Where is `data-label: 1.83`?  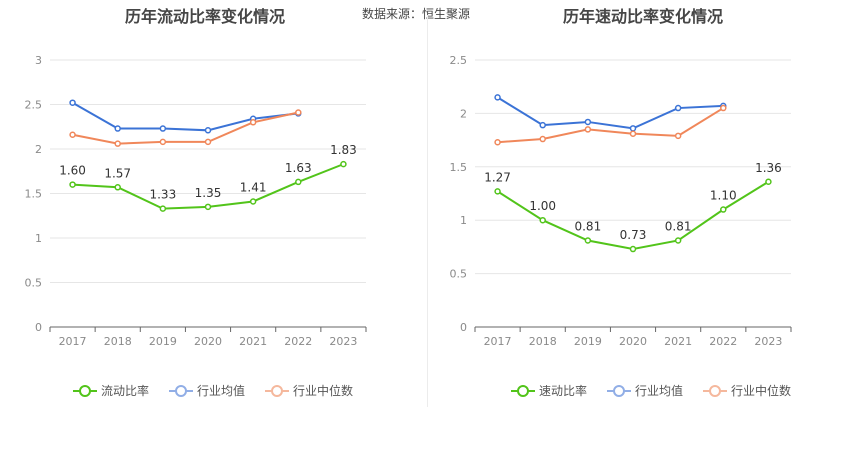 data-label: 1.83 is located at coordinates (343, 150).